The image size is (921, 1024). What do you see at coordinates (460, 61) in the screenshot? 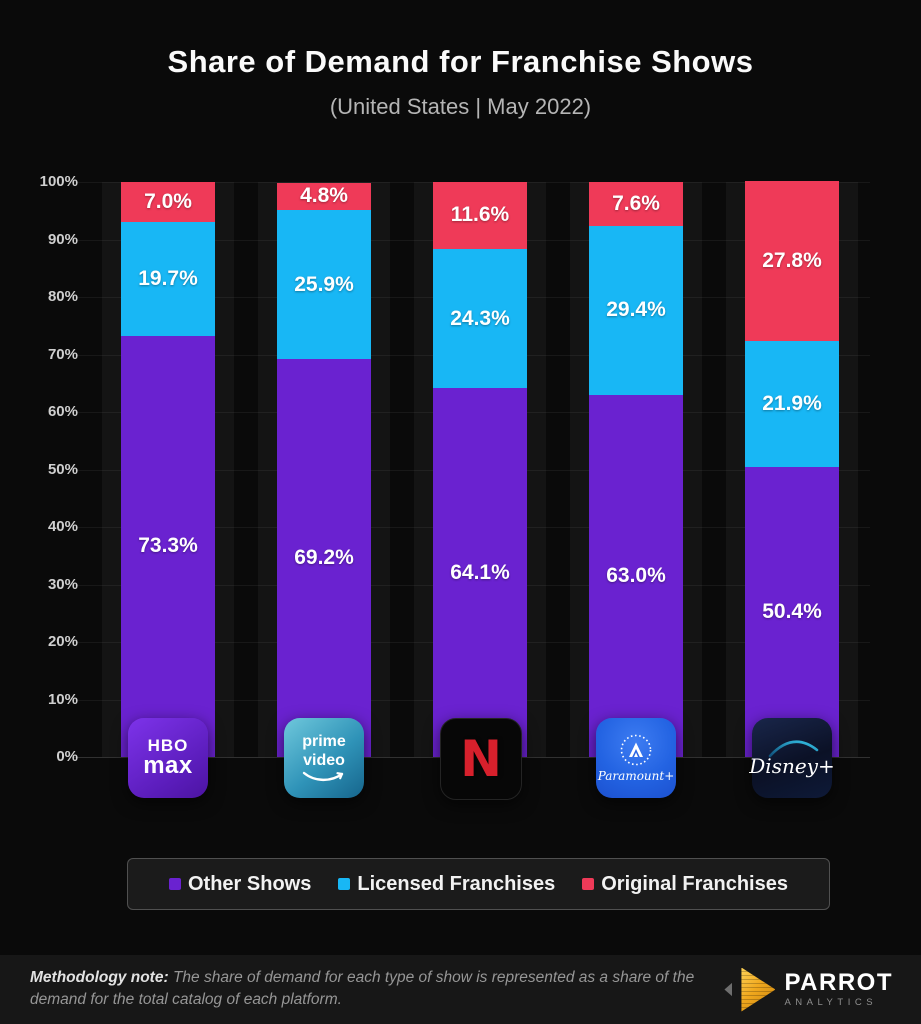
I see `page-title: Share of Demand for Franchise Shows` at bounding box center [460, 61].